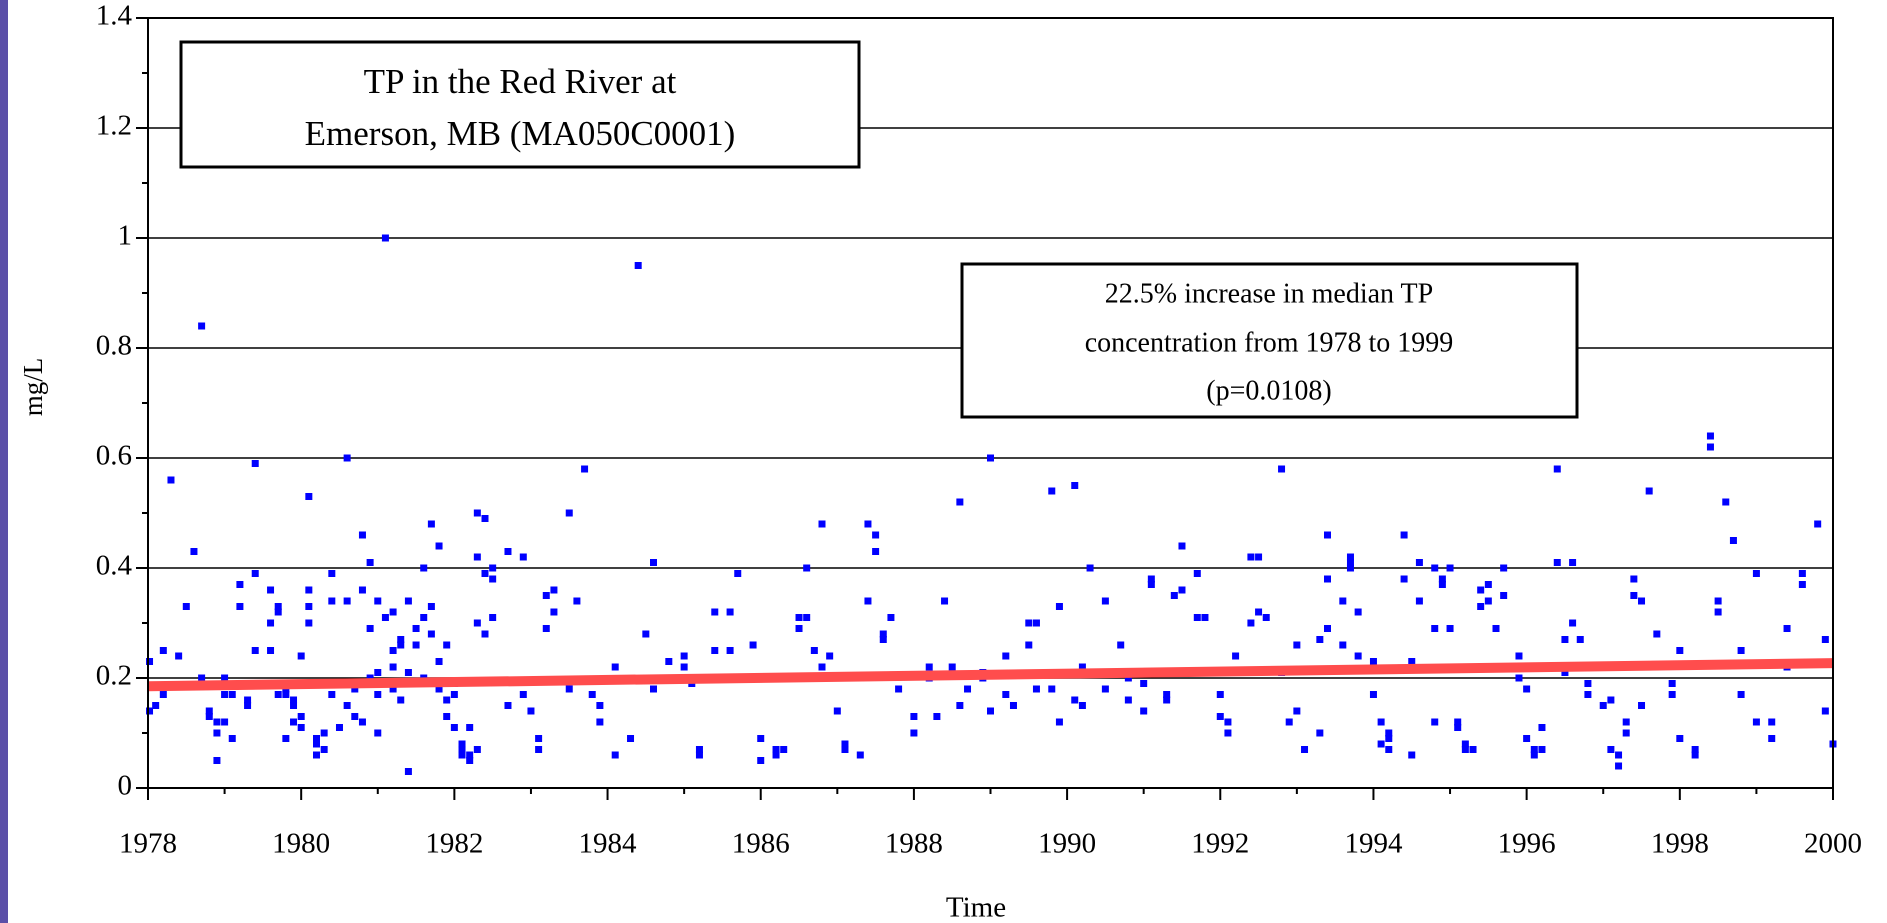  I want to click on y-tick-label: 1.4, so click(114, 16).